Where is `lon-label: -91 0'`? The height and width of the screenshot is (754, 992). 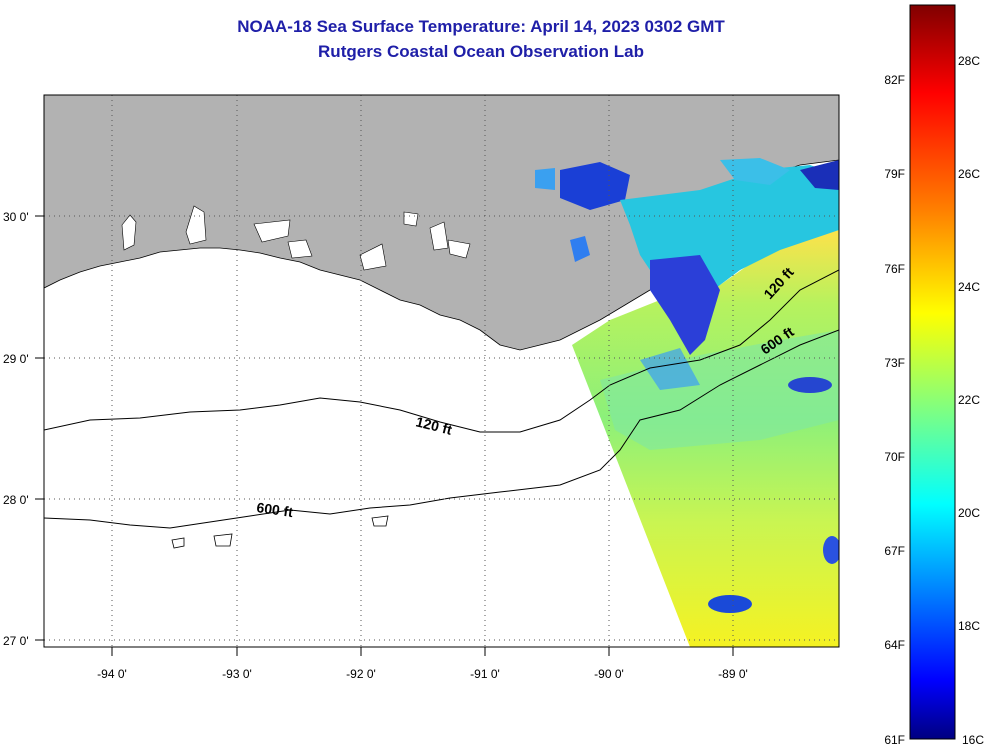 lon-label: -91 0' is located at coordinates (485, 674).